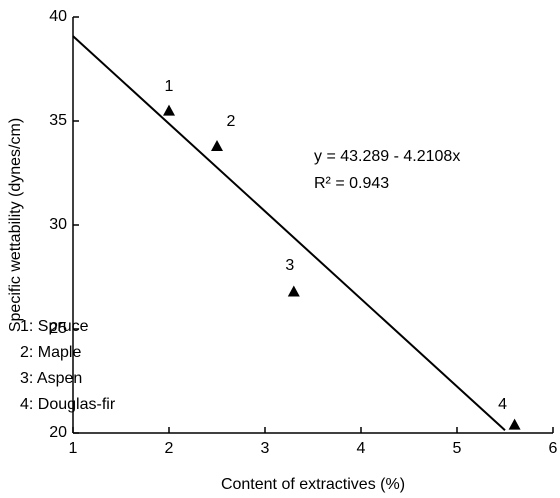 This screenshot has height=498, width=560. What do you see at coordinates (73, 448) in the screenshot?
I see `x-tick-label: 1` at bounding box center [73, 448].